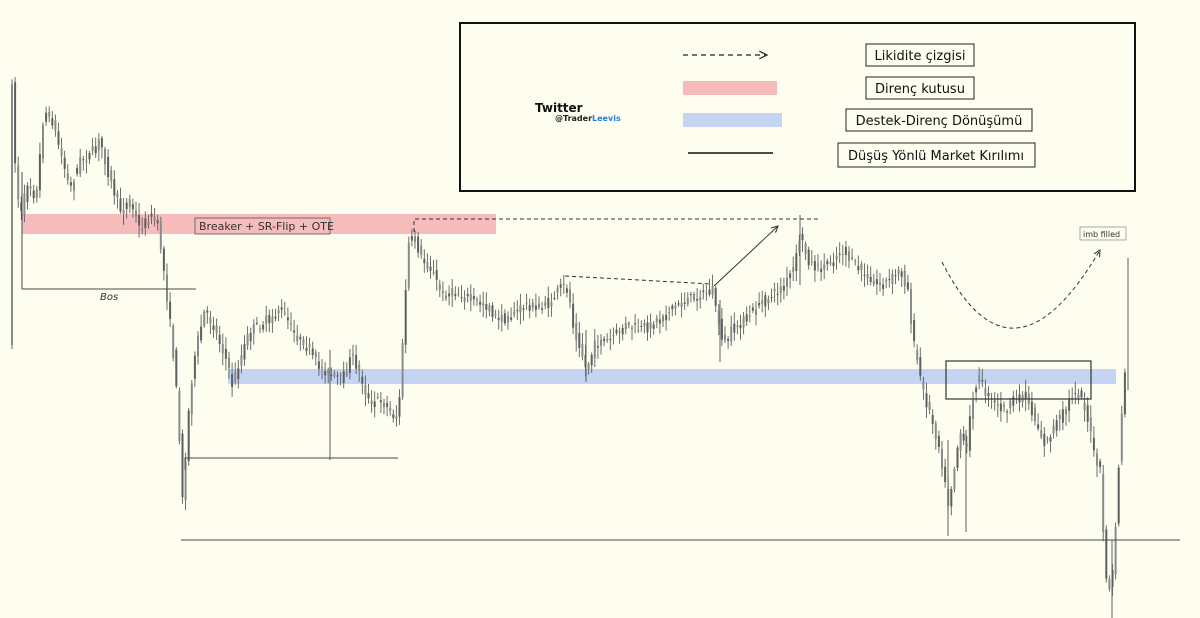  Describe the element at coordinates (1018, 380) in the screenshot. I see `range-box` at that location.